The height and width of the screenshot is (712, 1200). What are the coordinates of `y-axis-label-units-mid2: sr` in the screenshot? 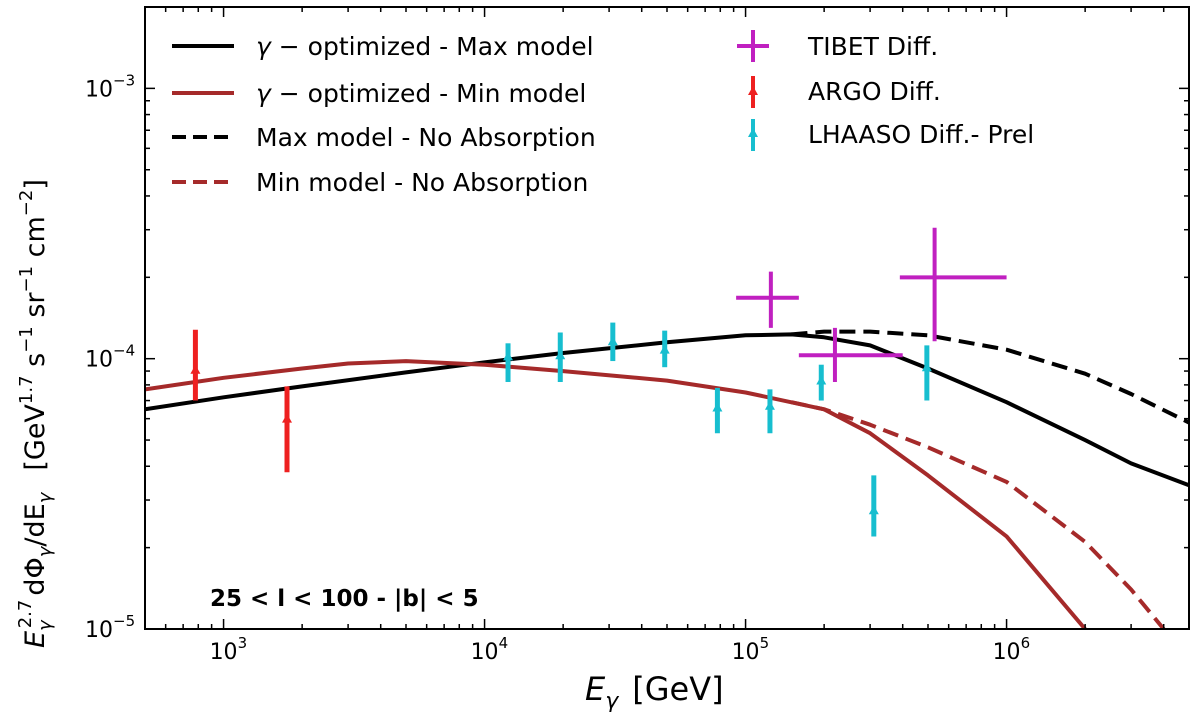 It's located at (35, 309).